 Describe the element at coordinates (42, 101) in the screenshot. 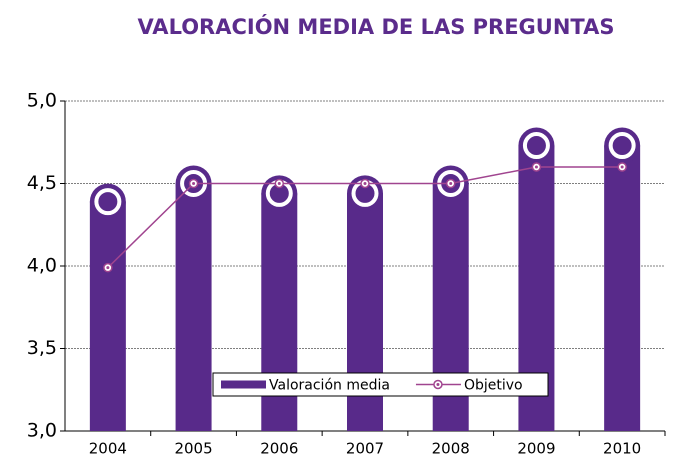

I see `y-tick-label: 5,0` at that location.